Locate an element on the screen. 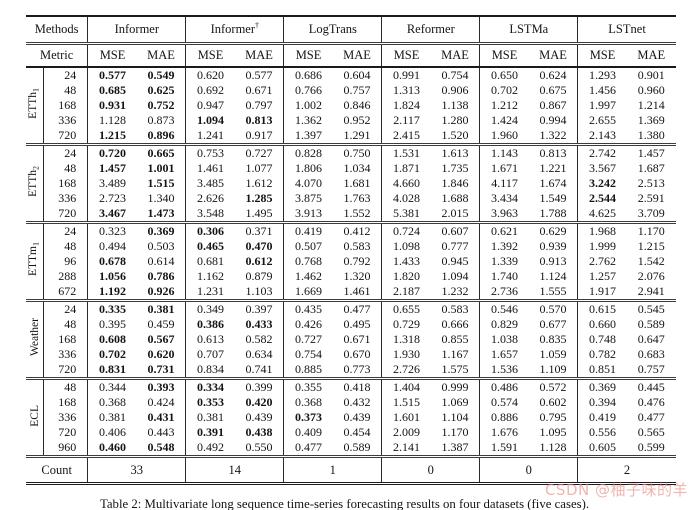  value-cell: 0.589 is located at coordinates (357, 447).